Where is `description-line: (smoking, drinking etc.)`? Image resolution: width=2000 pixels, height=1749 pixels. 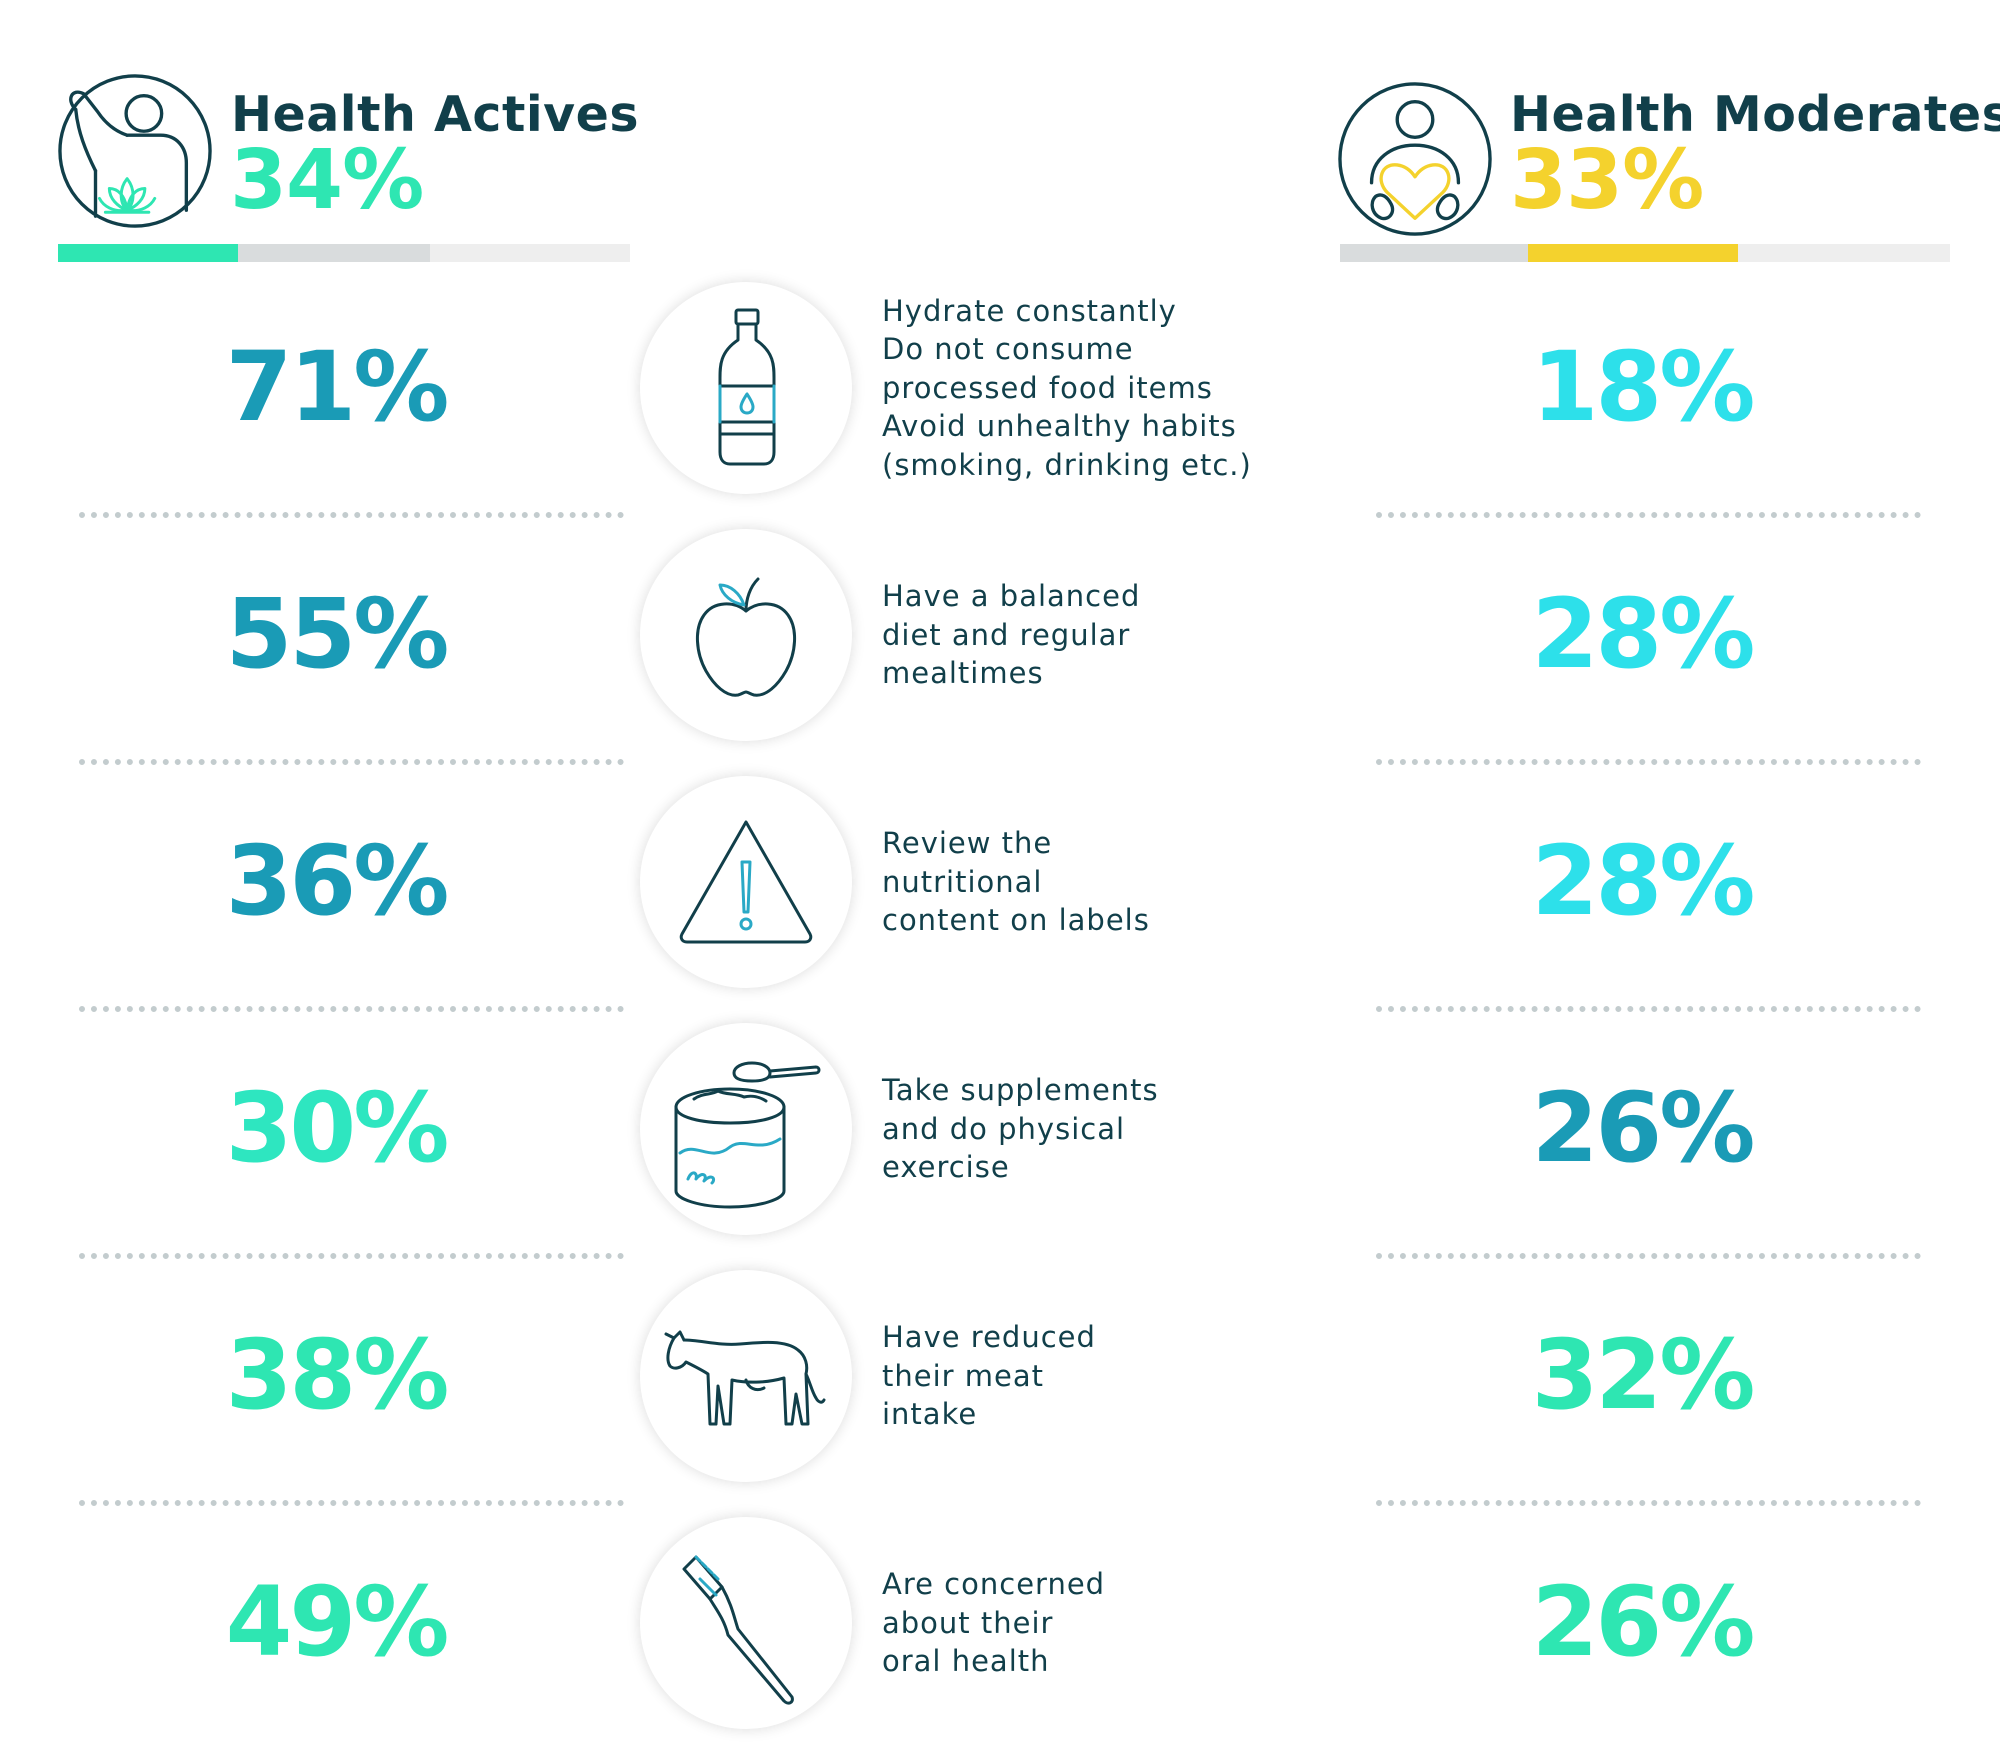 description-line: (smoking, drinking etc.) is located at coordinates (1067, 464).